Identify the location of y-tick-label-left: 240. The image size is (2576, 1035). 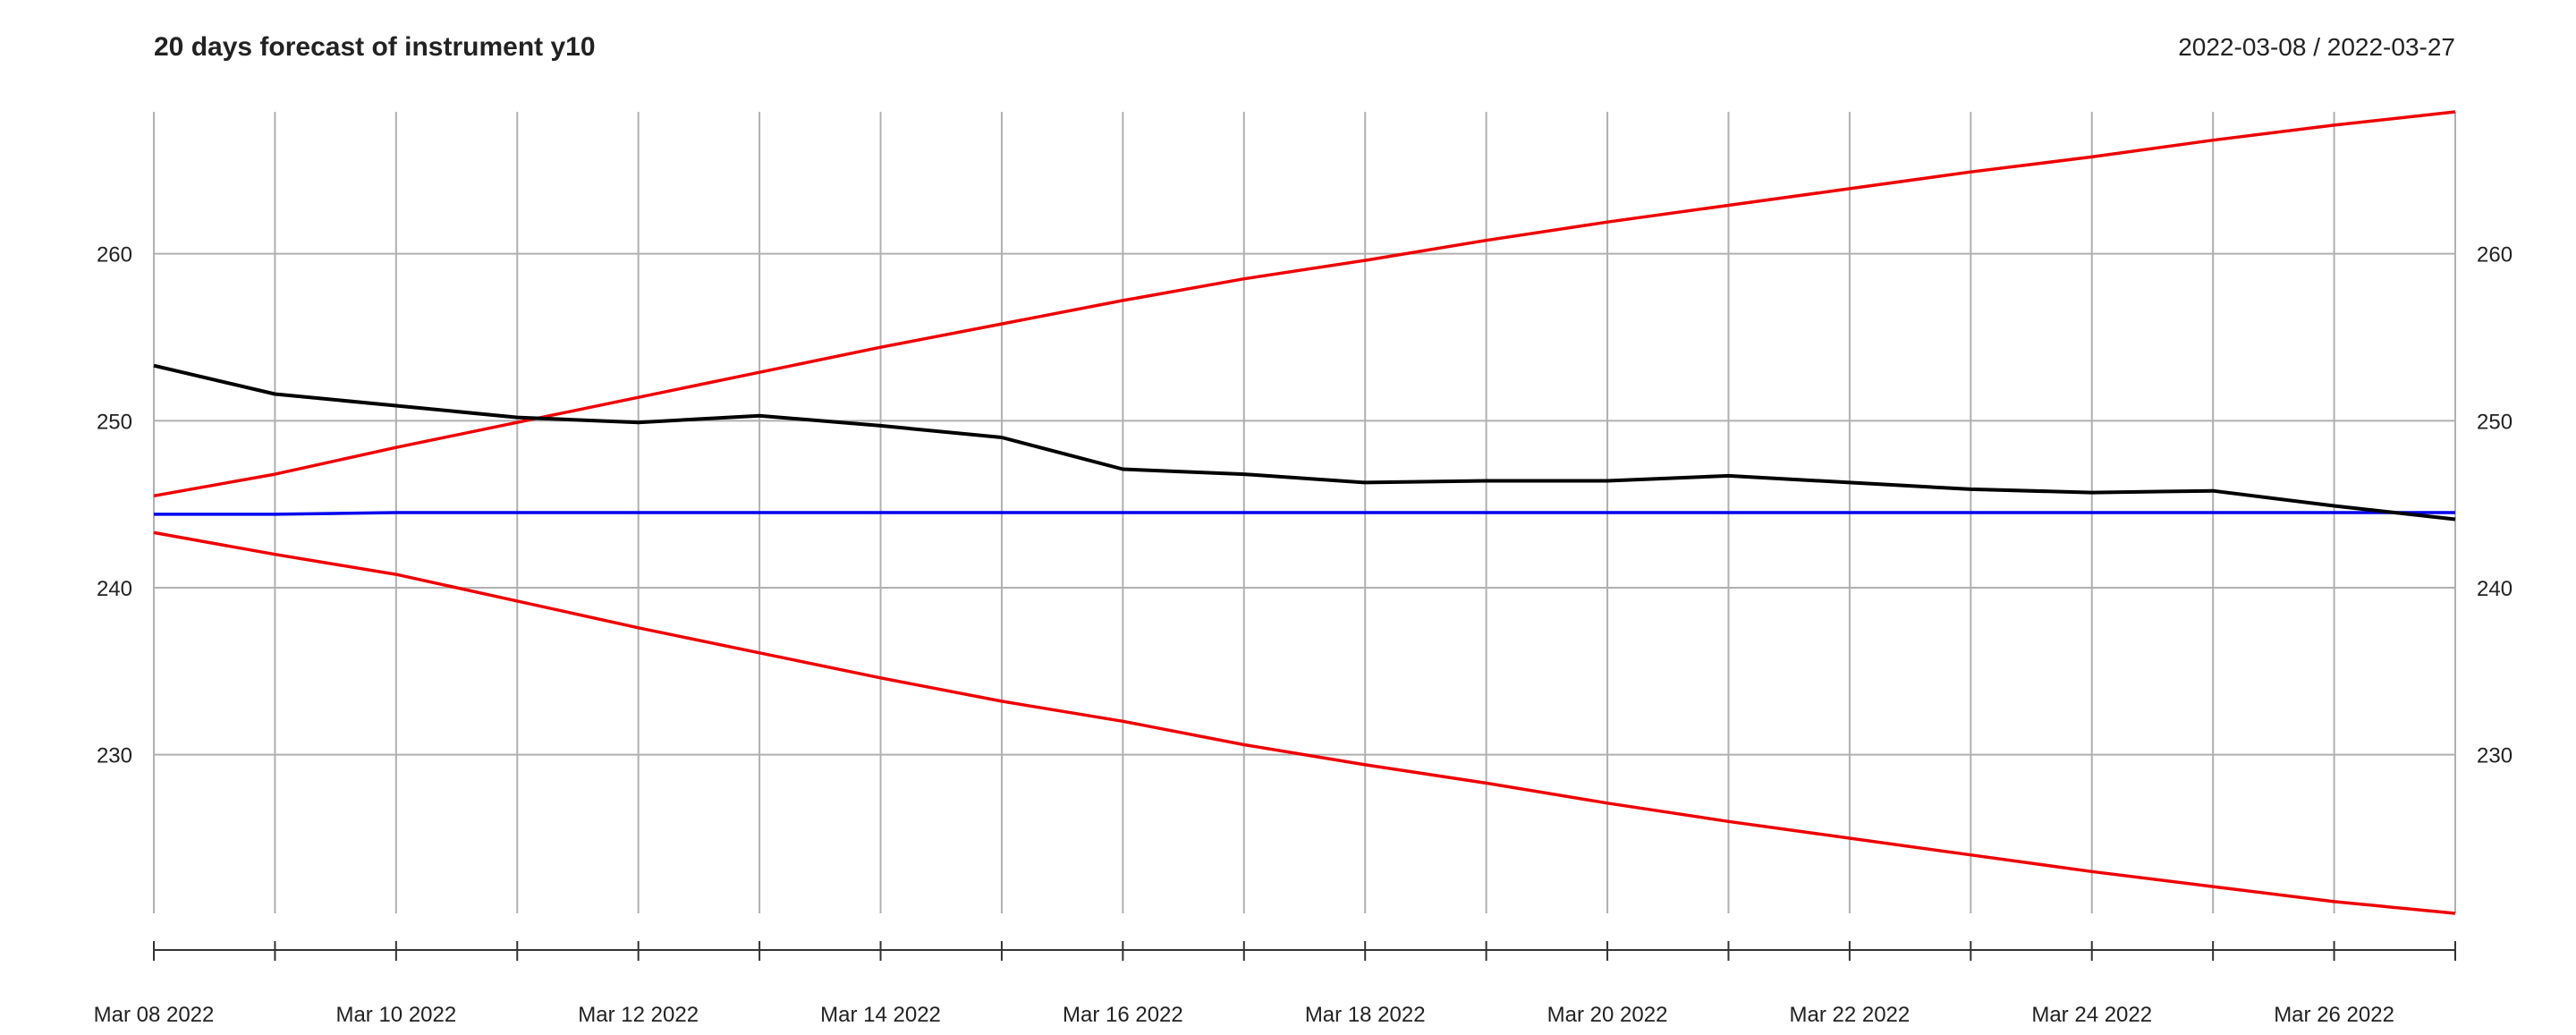
(114, 589).